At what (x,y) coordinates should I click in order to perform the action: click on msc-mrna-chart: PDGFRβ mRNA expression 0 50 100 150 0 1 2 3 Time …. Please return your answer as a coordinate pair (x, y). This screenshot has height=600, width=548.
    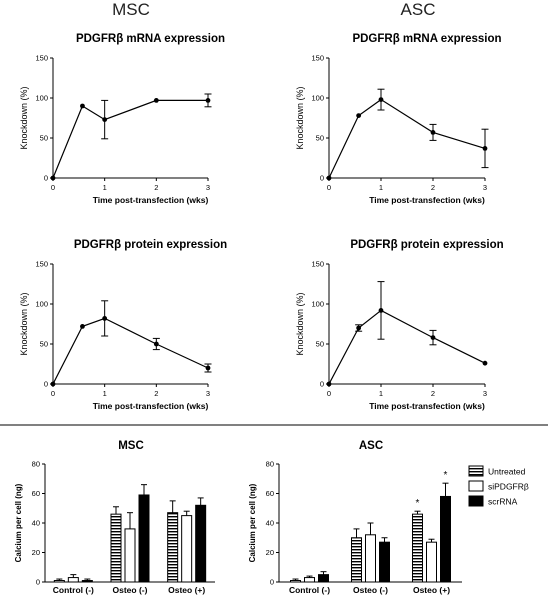
    Looking at the image, I should click on (122, 119).